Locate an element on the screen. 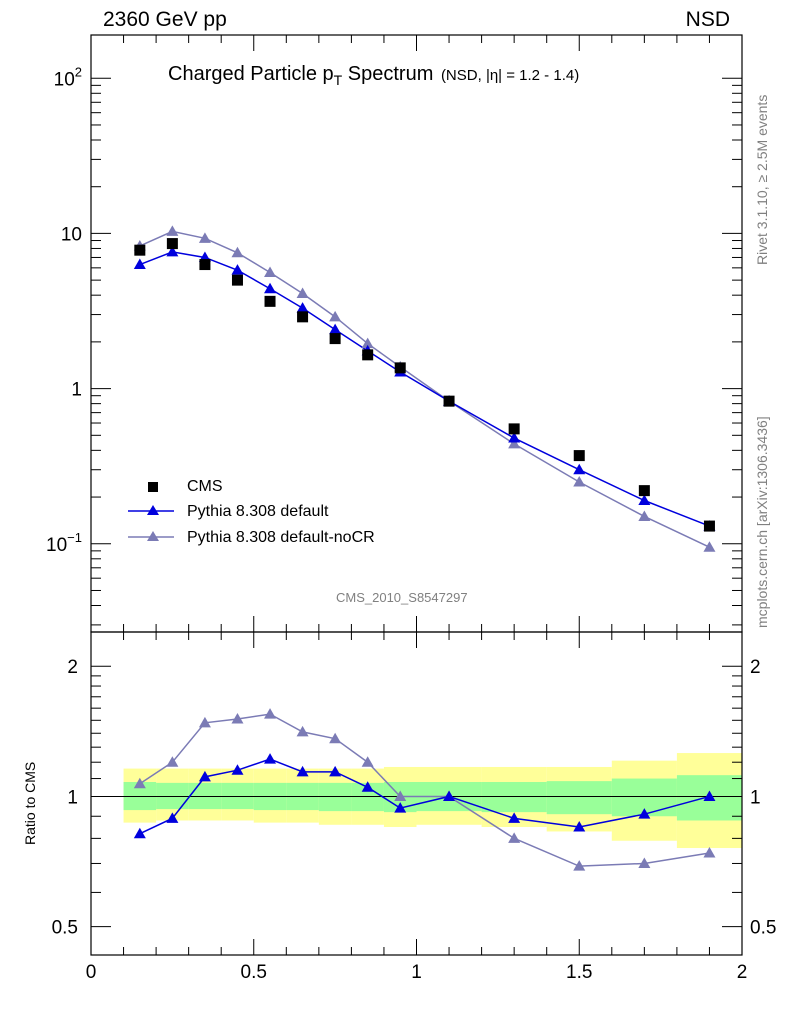  legend-cms-marker is located at coordinates (153, 487).